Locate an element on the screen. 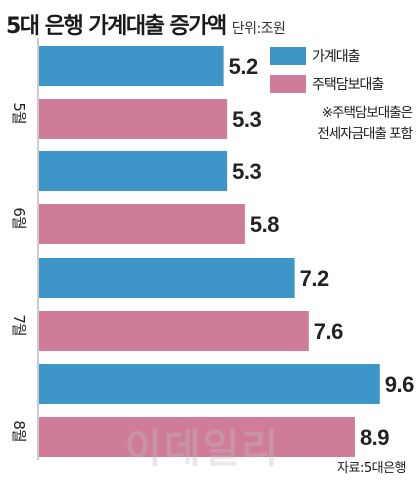 This screenshot has width=416, height=482. chart-title: 5대 은행 가계대출 증가액 is located at coordinates (116, 26).